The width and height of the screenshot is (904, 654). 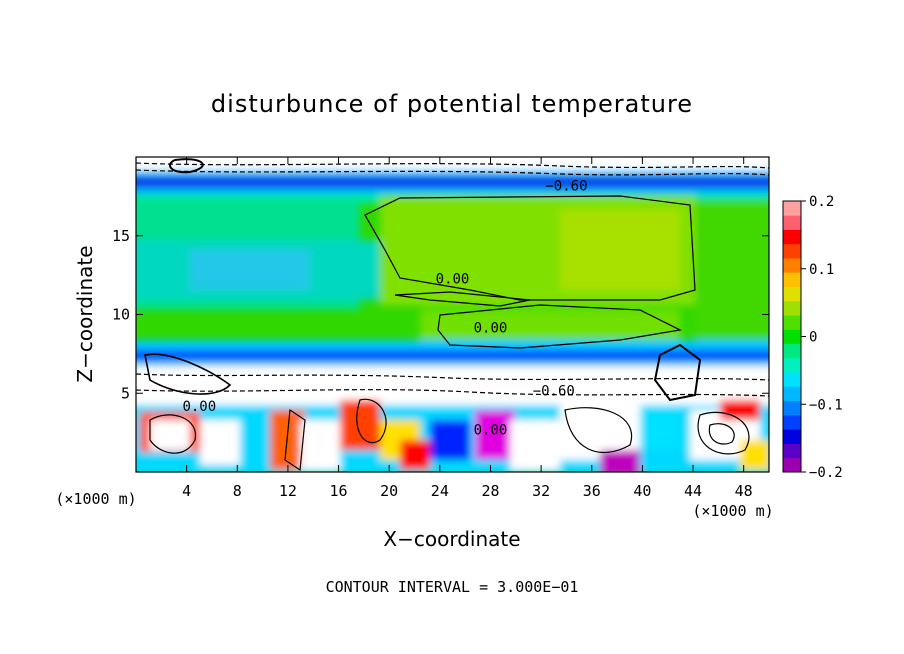 What do you see at coordinates (288, 491) in the screenshot?
I see `x-tick-label: 12` at bounding box center [288, 491].